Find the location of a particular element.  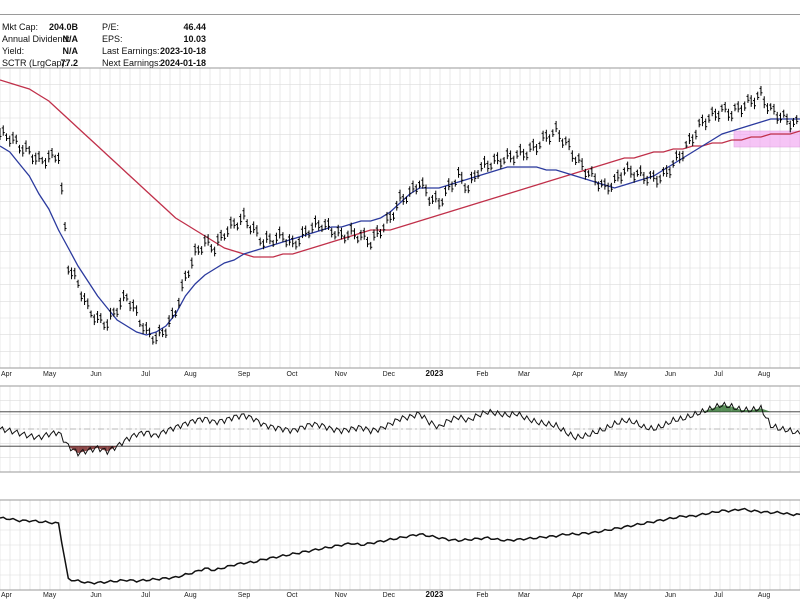

info-label: Next Earnings: is located at coordinates (132, 63).